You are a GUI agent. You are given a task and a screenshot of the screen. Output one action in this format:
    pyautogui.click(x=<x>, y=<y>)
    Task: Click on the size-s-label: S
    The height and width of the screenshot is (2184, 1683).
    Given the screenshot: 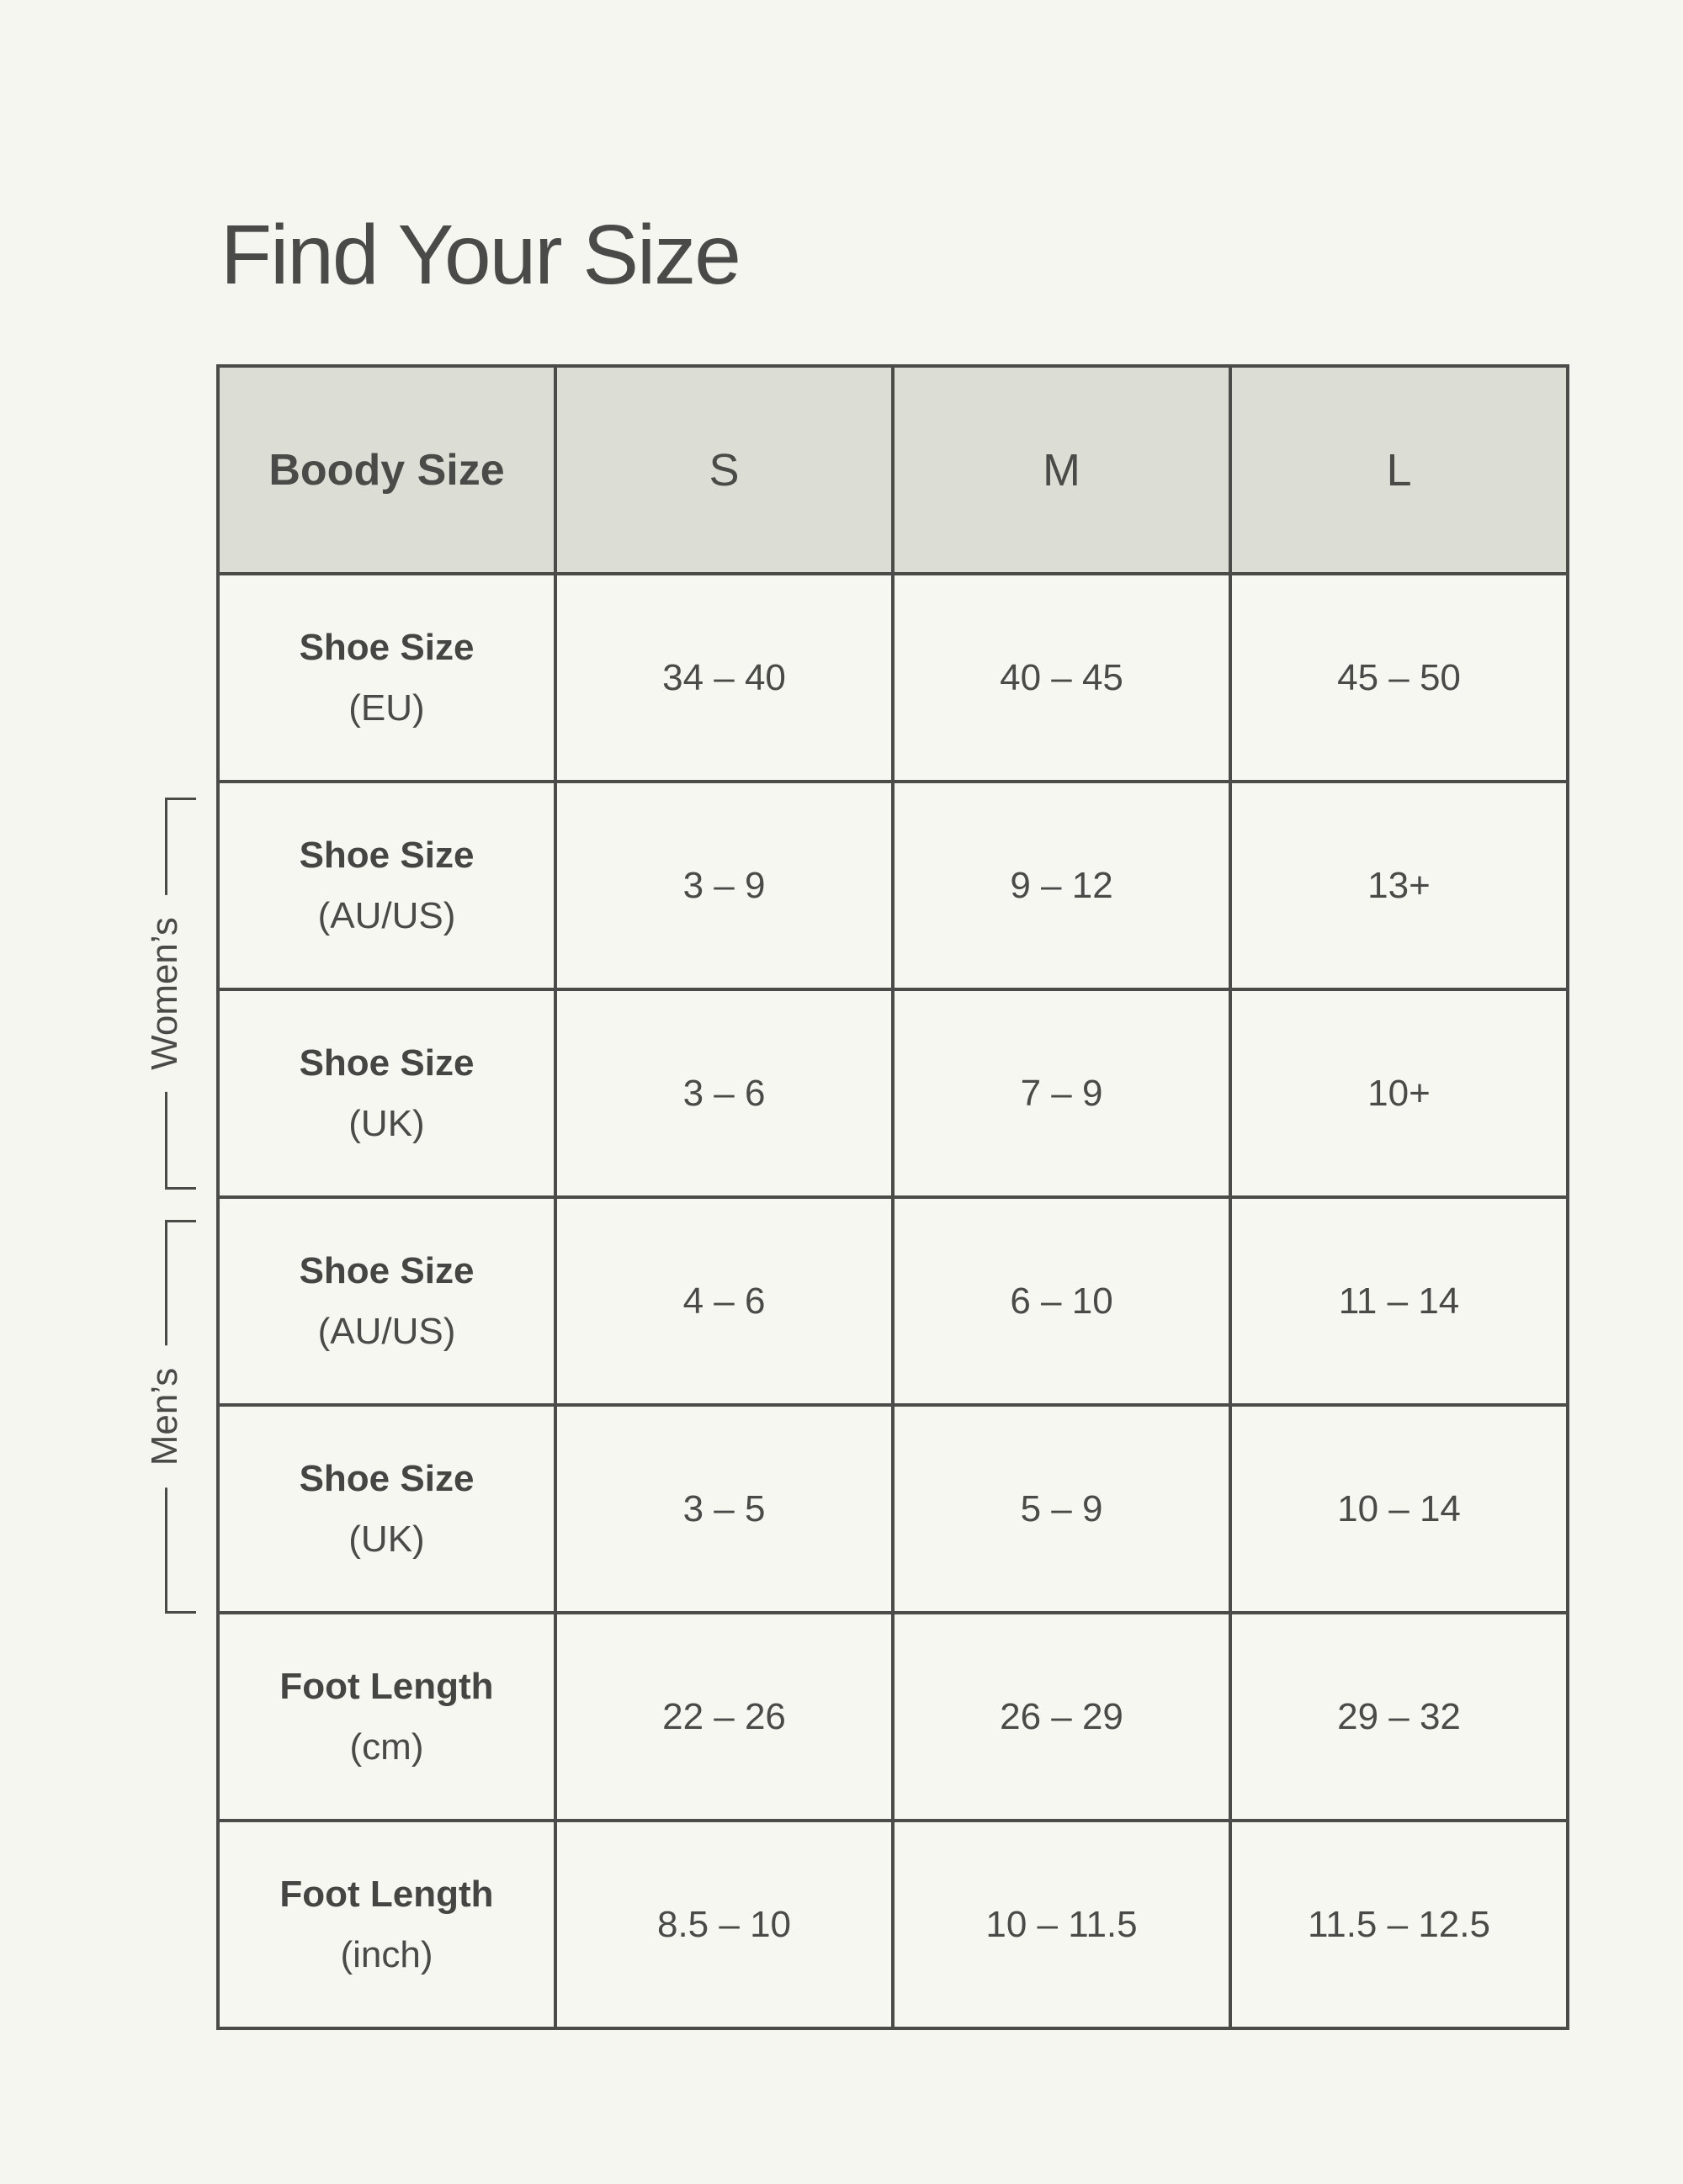 What is the action you would take?
    pyautogui.click(x=724, y=470)
    